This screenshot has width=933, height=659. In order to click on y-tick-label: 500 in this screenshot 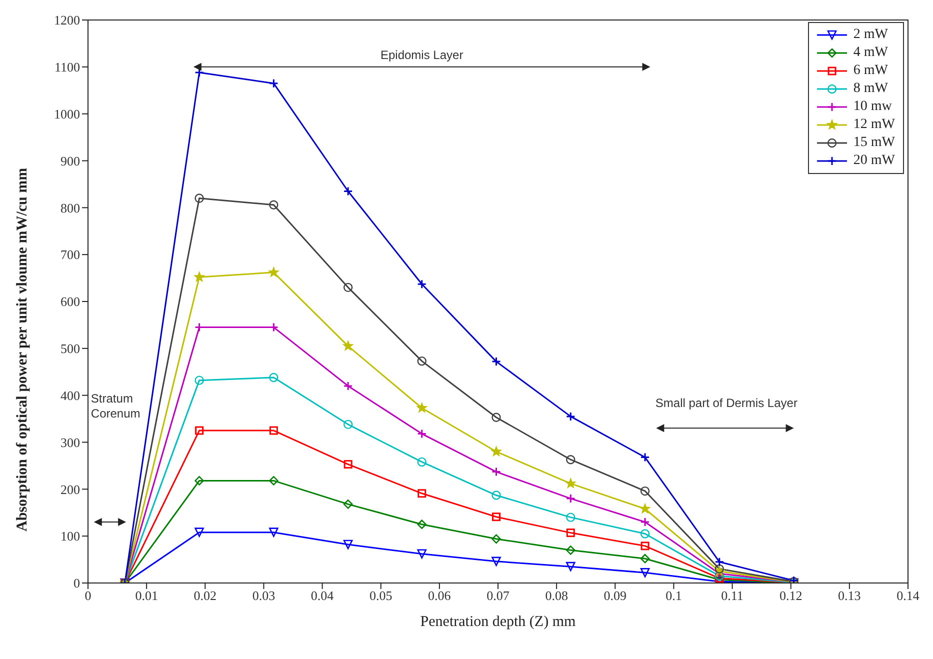, I will do `click(70, 348)`.